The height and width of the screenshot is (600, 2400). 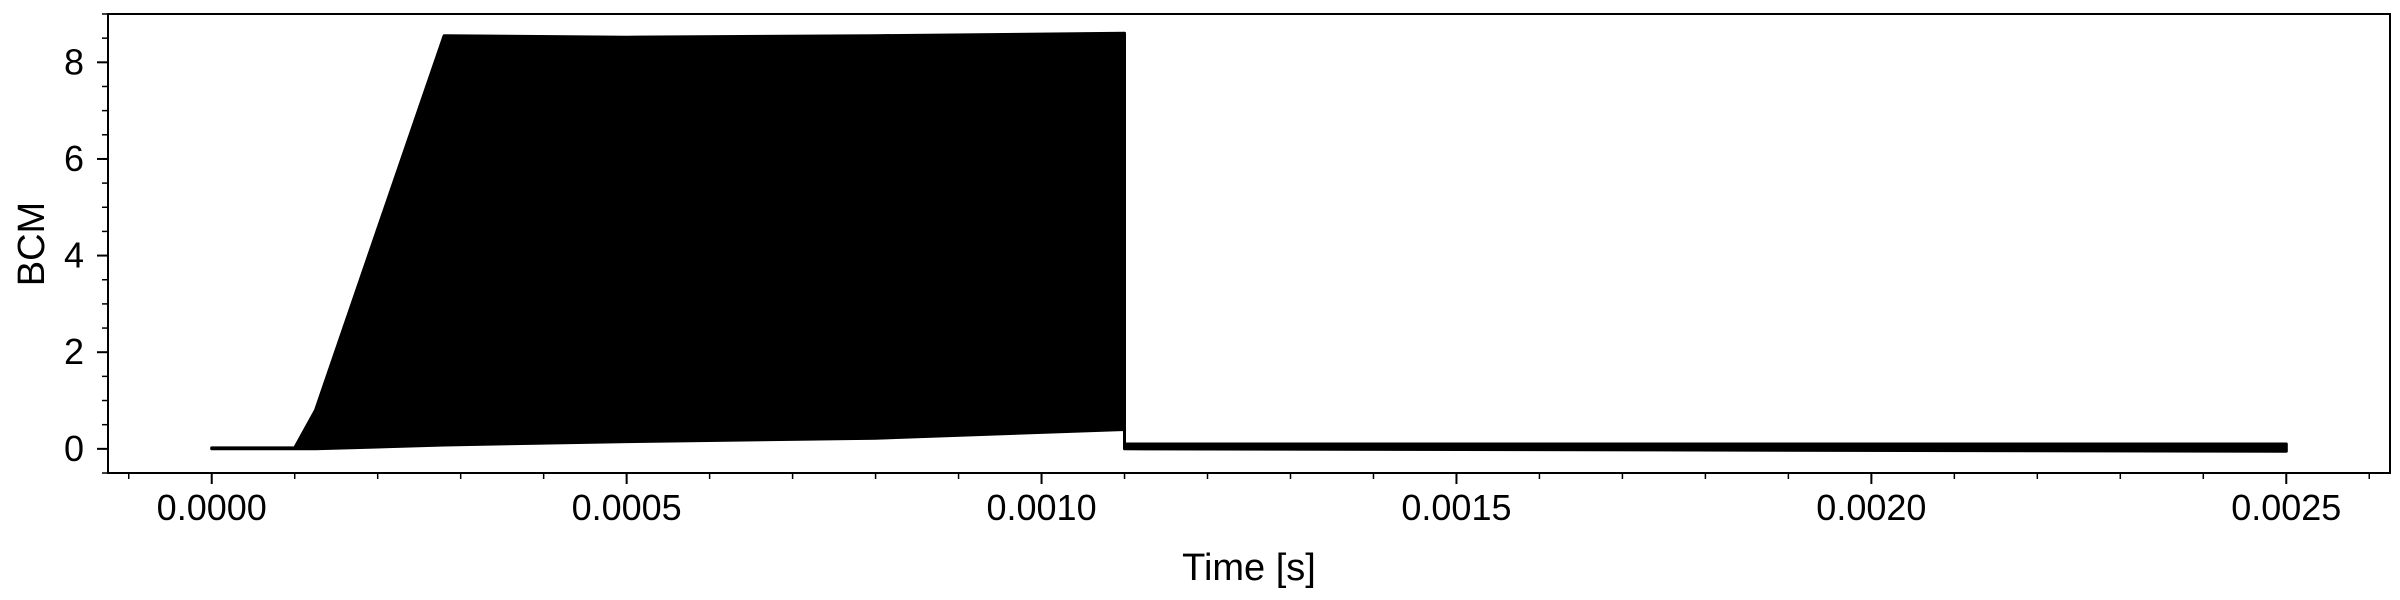 What do you see at coordinates (74, 255) in the screenshot?
I see `y-tick-label: 4` at bounding box center [74, 255].